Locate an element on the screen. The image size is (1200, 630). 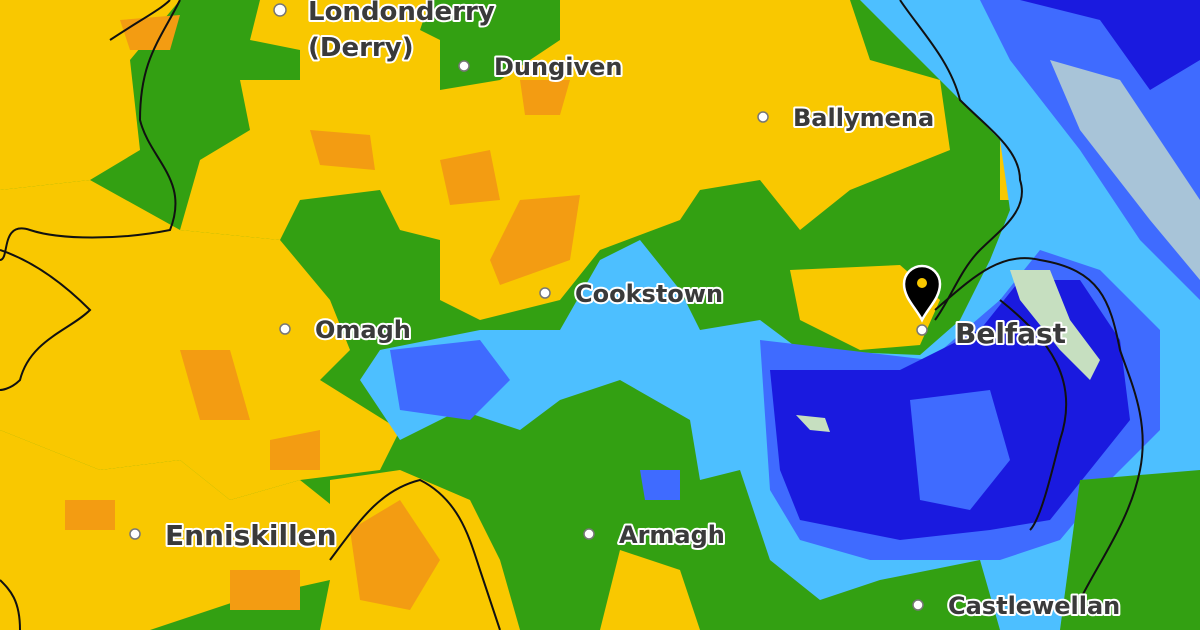
place-belfast: Belfast is located at coordinates (992, 333).